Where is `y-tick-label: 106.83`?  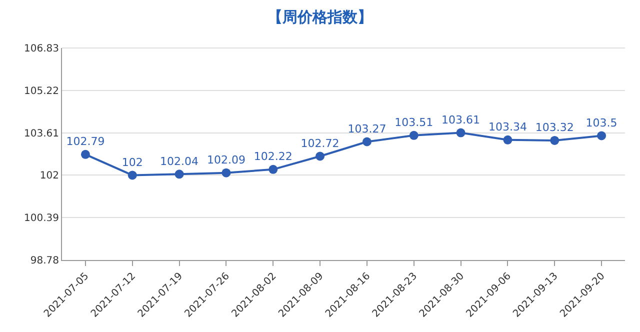 y-tick-label: 106.83 is located at coordinates (41, 49).